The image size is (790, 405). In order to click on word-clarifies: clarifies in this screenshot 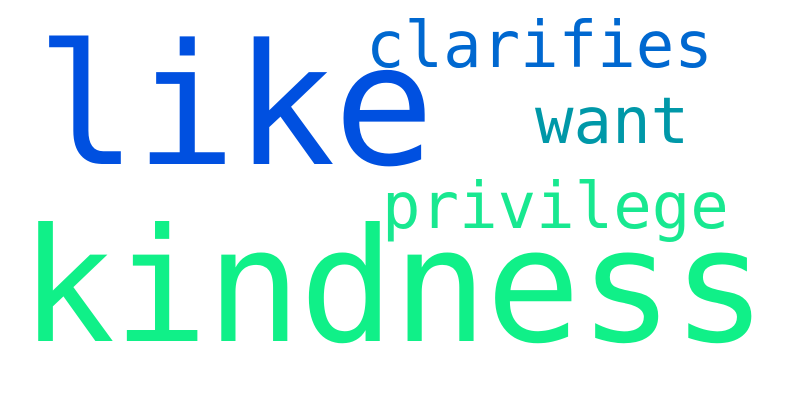, I will do `click(539, 46)`.